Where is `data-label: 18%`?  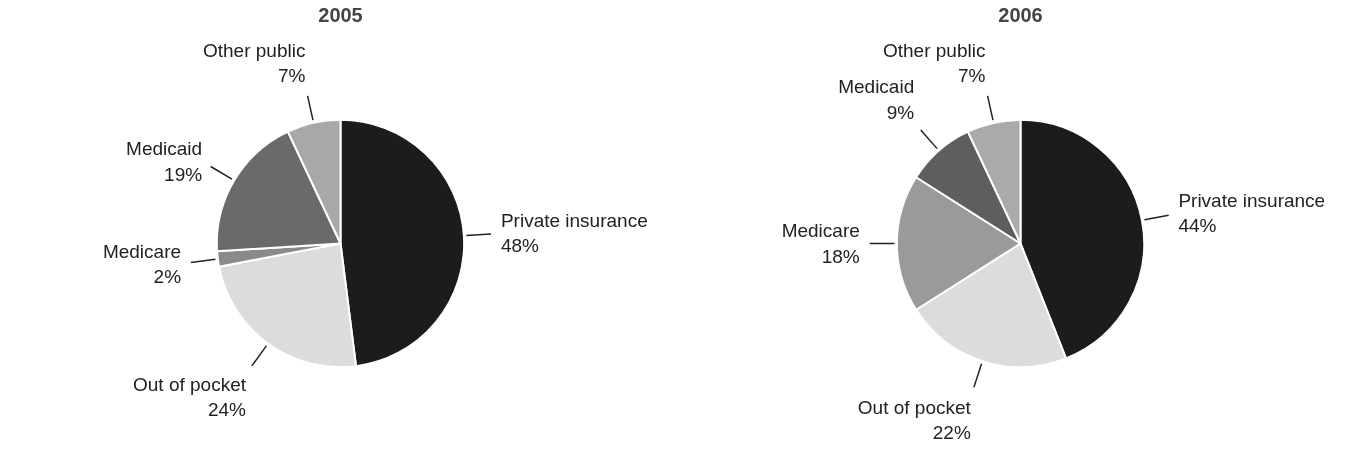 data-label: 18% is located at coordinates (840, 256).